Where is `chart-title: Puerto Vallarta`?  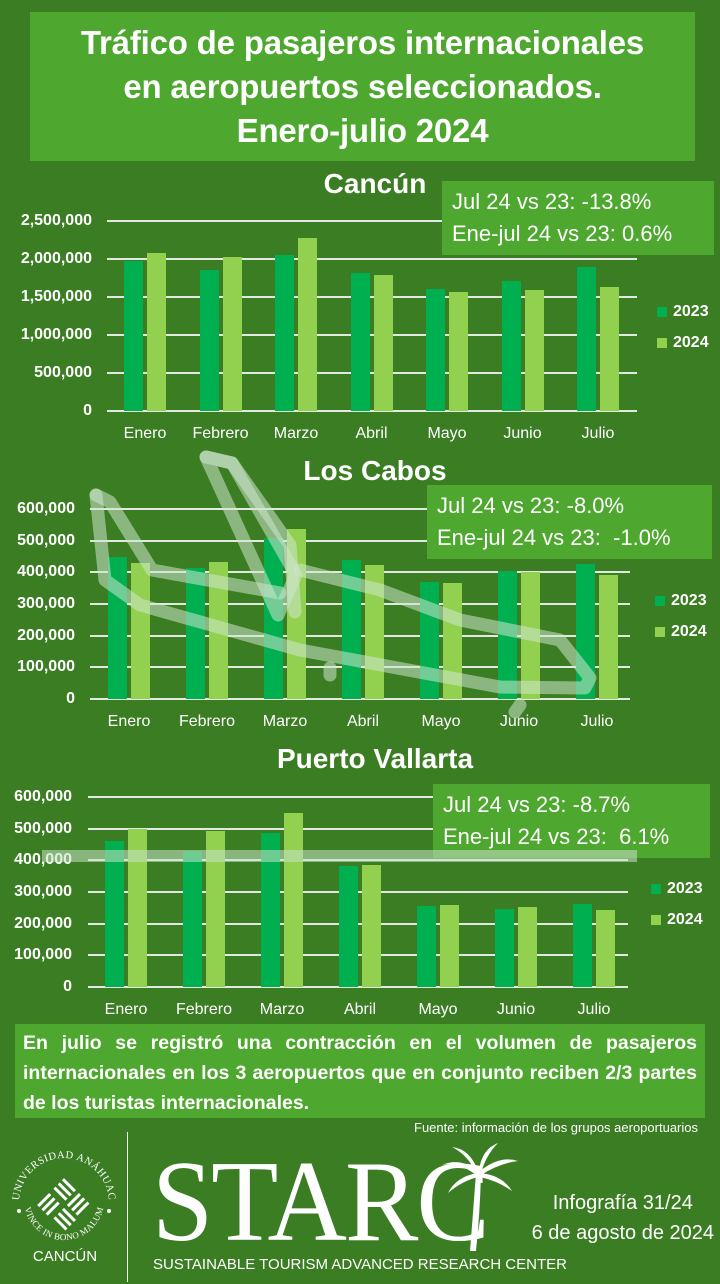 chart-title: Puerto Vallarta is located at coordinates (375, 758).